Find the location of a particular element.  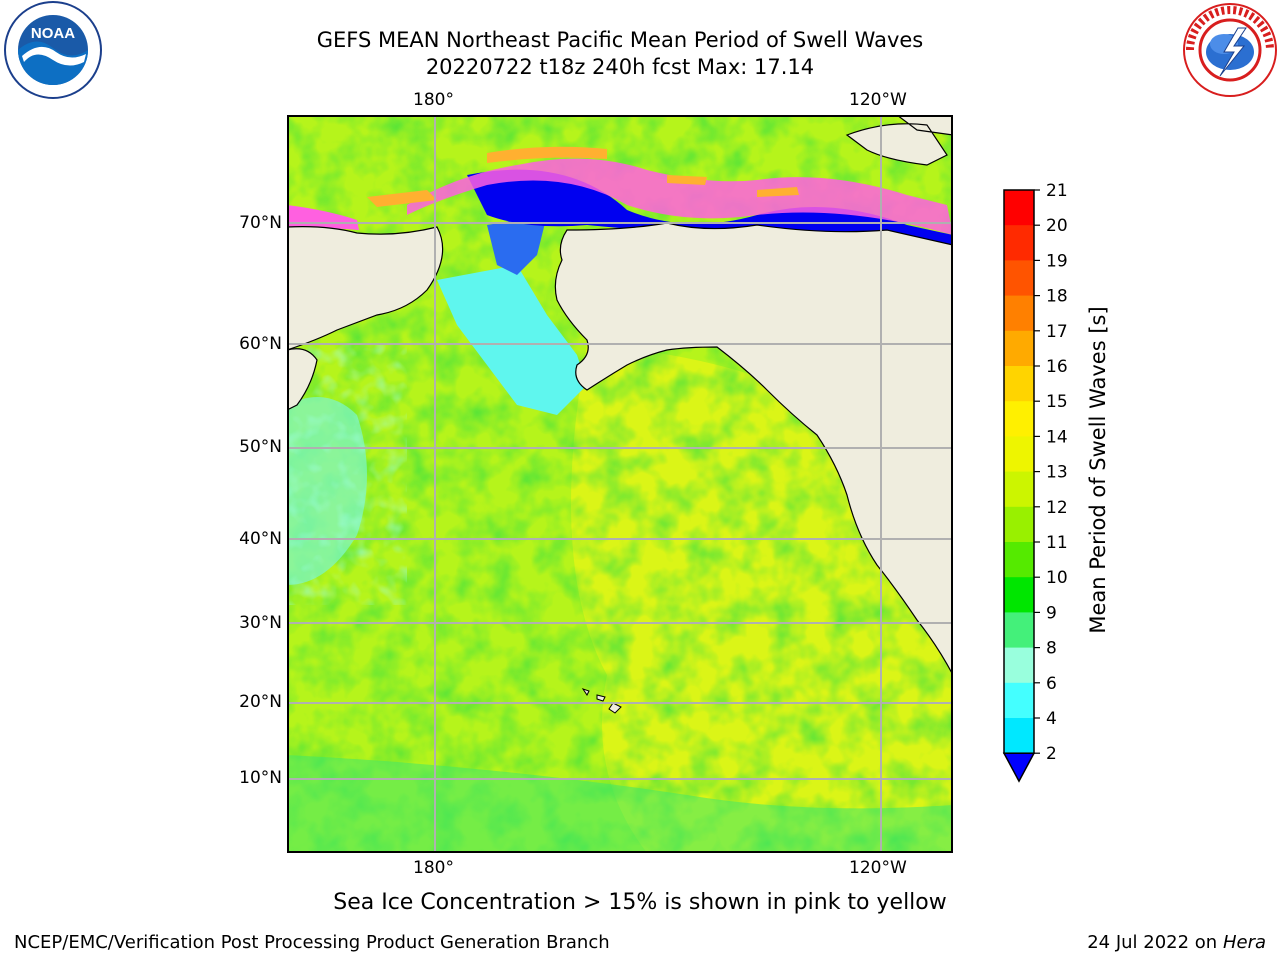

colorbar-extend-triangle is located at coordinates (1019, 767).